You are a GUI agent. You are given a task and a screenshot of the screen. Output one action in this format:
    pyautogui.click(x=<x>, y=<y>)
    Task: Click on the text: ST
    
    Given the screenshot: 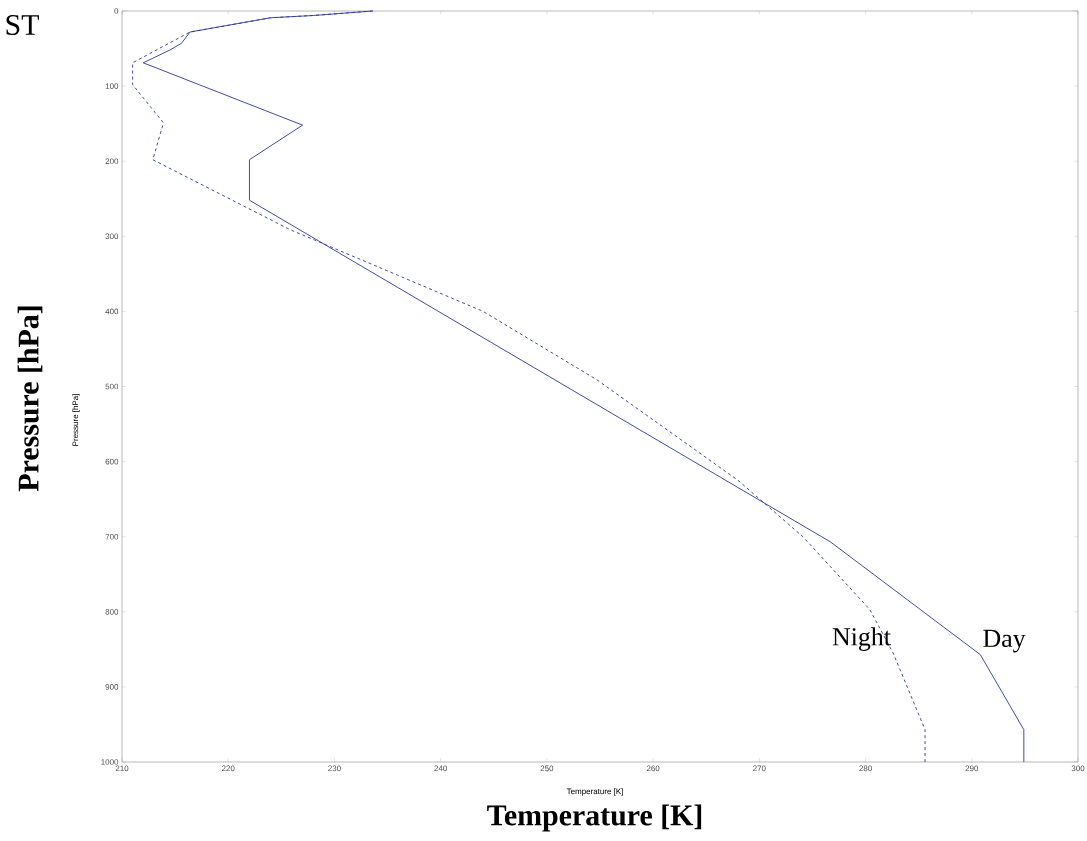 What is the action you would take?
    pyautogui.click(x=22, y=25)
    